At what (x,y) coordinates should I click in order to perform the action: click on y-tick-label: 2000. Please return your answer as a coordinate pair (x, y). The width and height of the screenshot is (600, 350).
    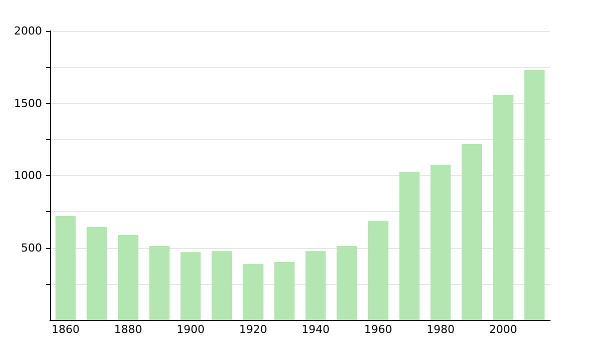
    Looking at the image, I should click on (28, 31).